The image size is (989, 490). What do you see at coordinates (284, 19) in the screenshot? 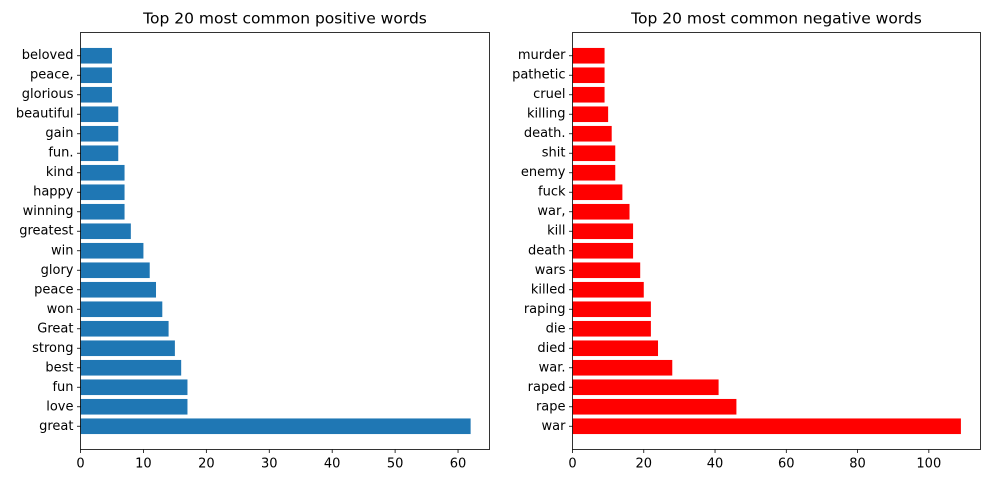
I see `positive-chart-title: Top 20 most common positive words` at bounding box center [284, 19].